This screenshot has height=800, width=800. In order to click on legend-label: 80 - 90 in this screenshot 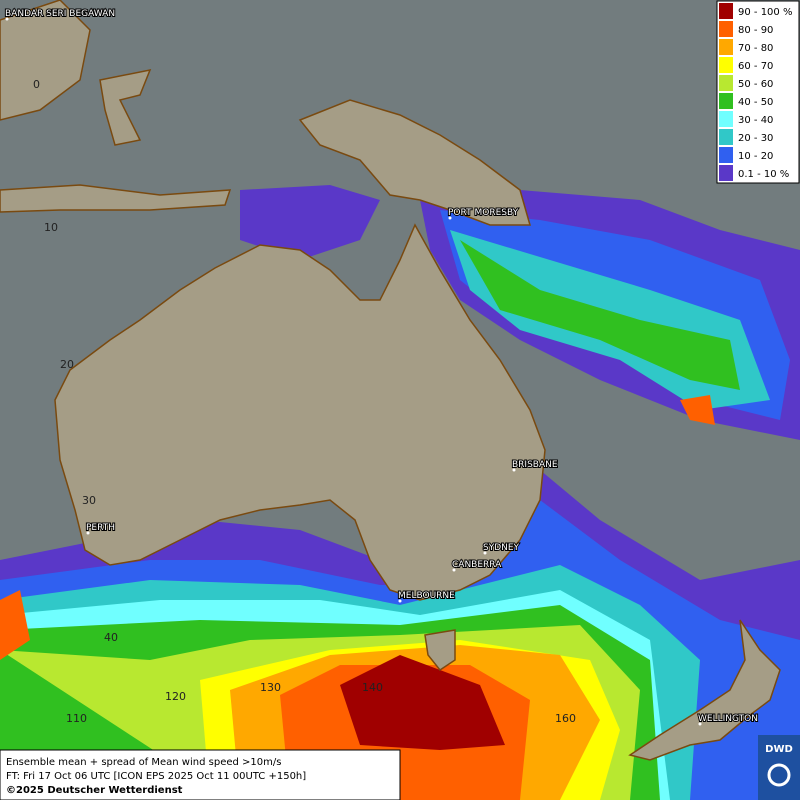, I will do `click(755, 30)`.